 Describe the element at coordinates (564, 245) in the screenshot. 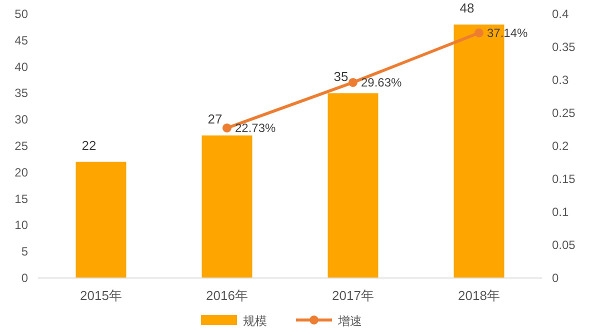

I see `y2-tick-label: 0.05` at that location.